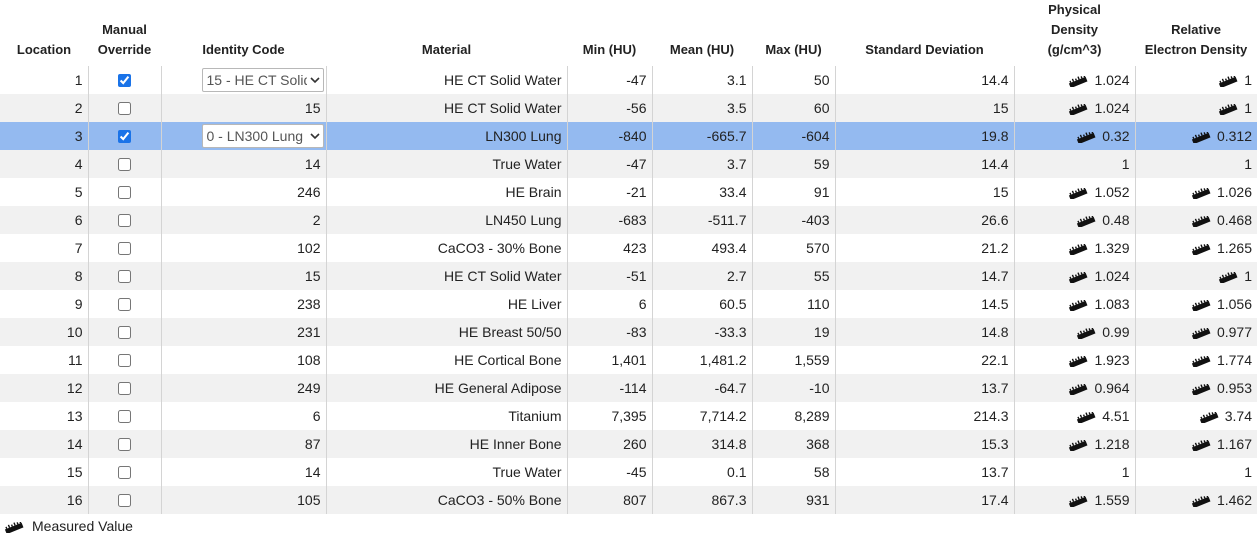 Image resolution: width=1257 pixels, height=538 pixels. Describe the element at coordinates (535, 416) in the screenshot. I see `material: Titanium` at that location.